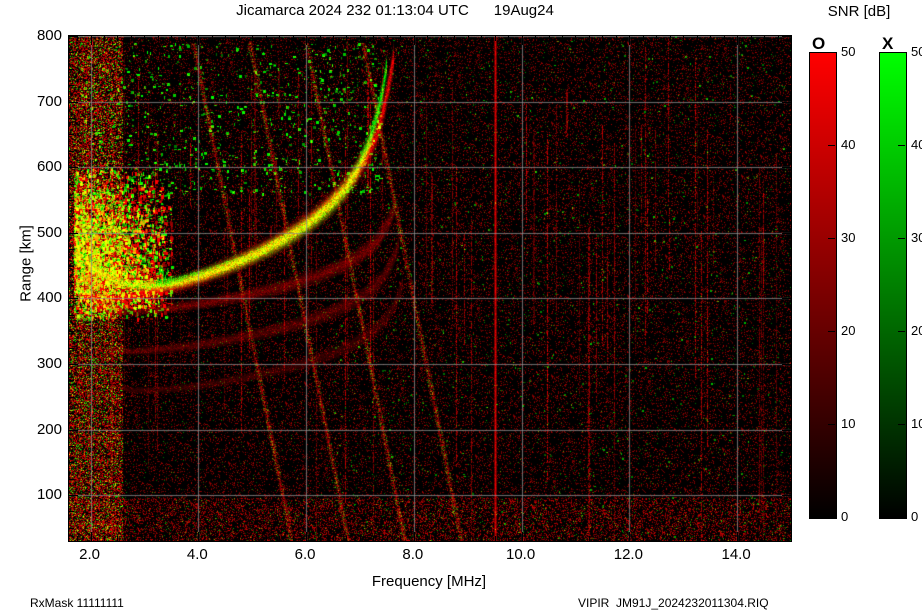 This screenshot has height=614, width=922. Describe the element at coordinates (848, 144) in the screenshot. I see `colorbar-tick-label: 40` at that location.